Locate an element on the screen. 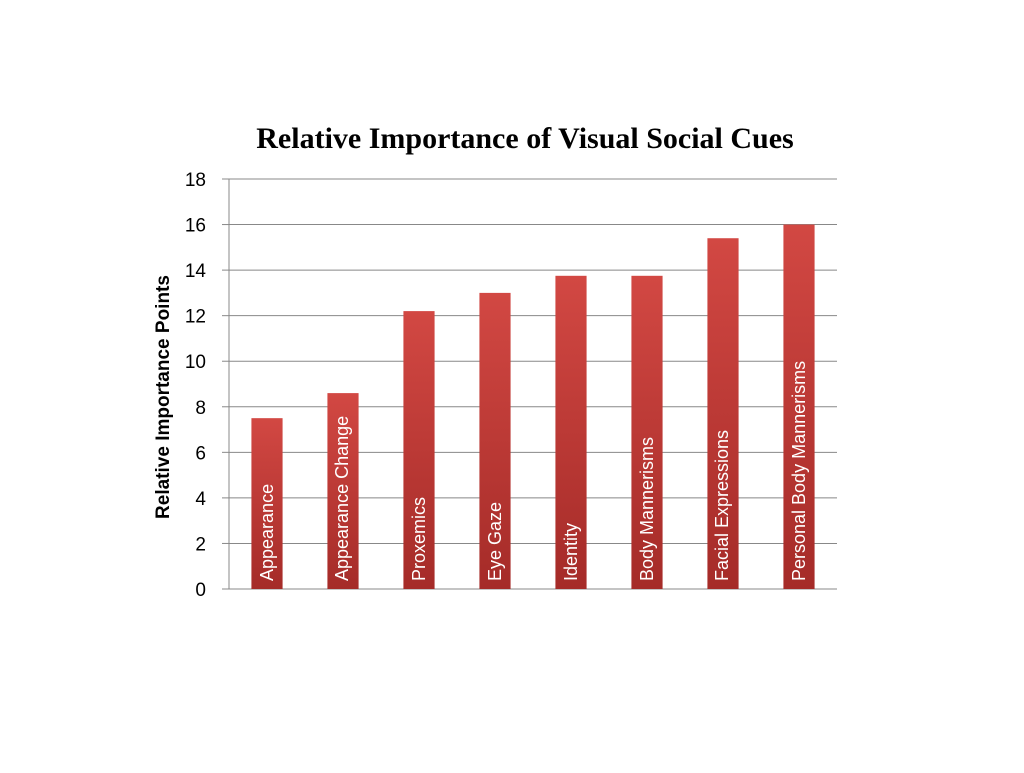 The image size is (1024, 773). y-tick-label: 14 is located at coordinates (196, 271).